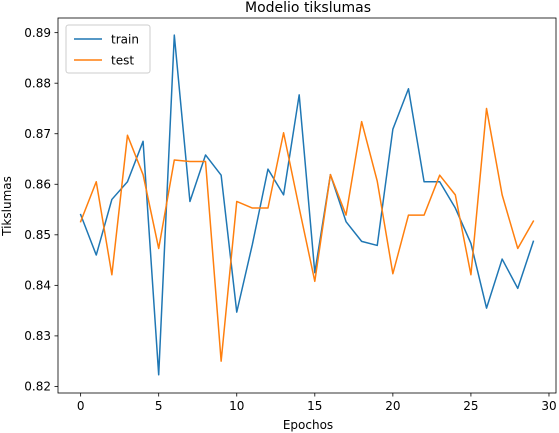 The image size is (559, 433). What do you see at coordinates (392, 406) in the screenshot?
I see `x-tick-label-20: 20` at bounding box center [392, 406].